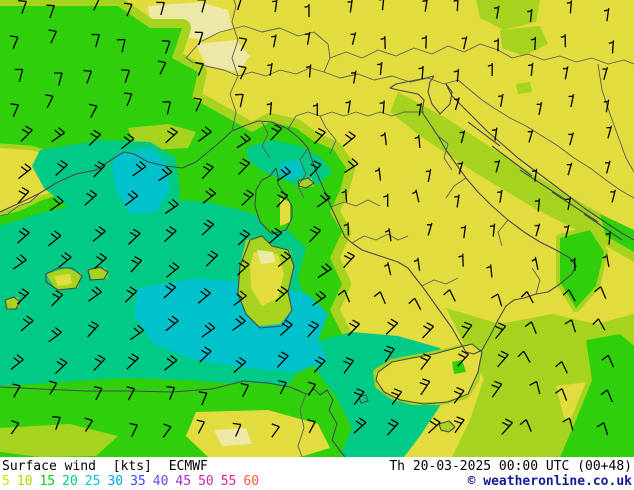 The image size is (634, 490). What do you see at coordinates (160, 481) in the screenshot?
I see `scale-value: 40` at bounding box center [160, 481].